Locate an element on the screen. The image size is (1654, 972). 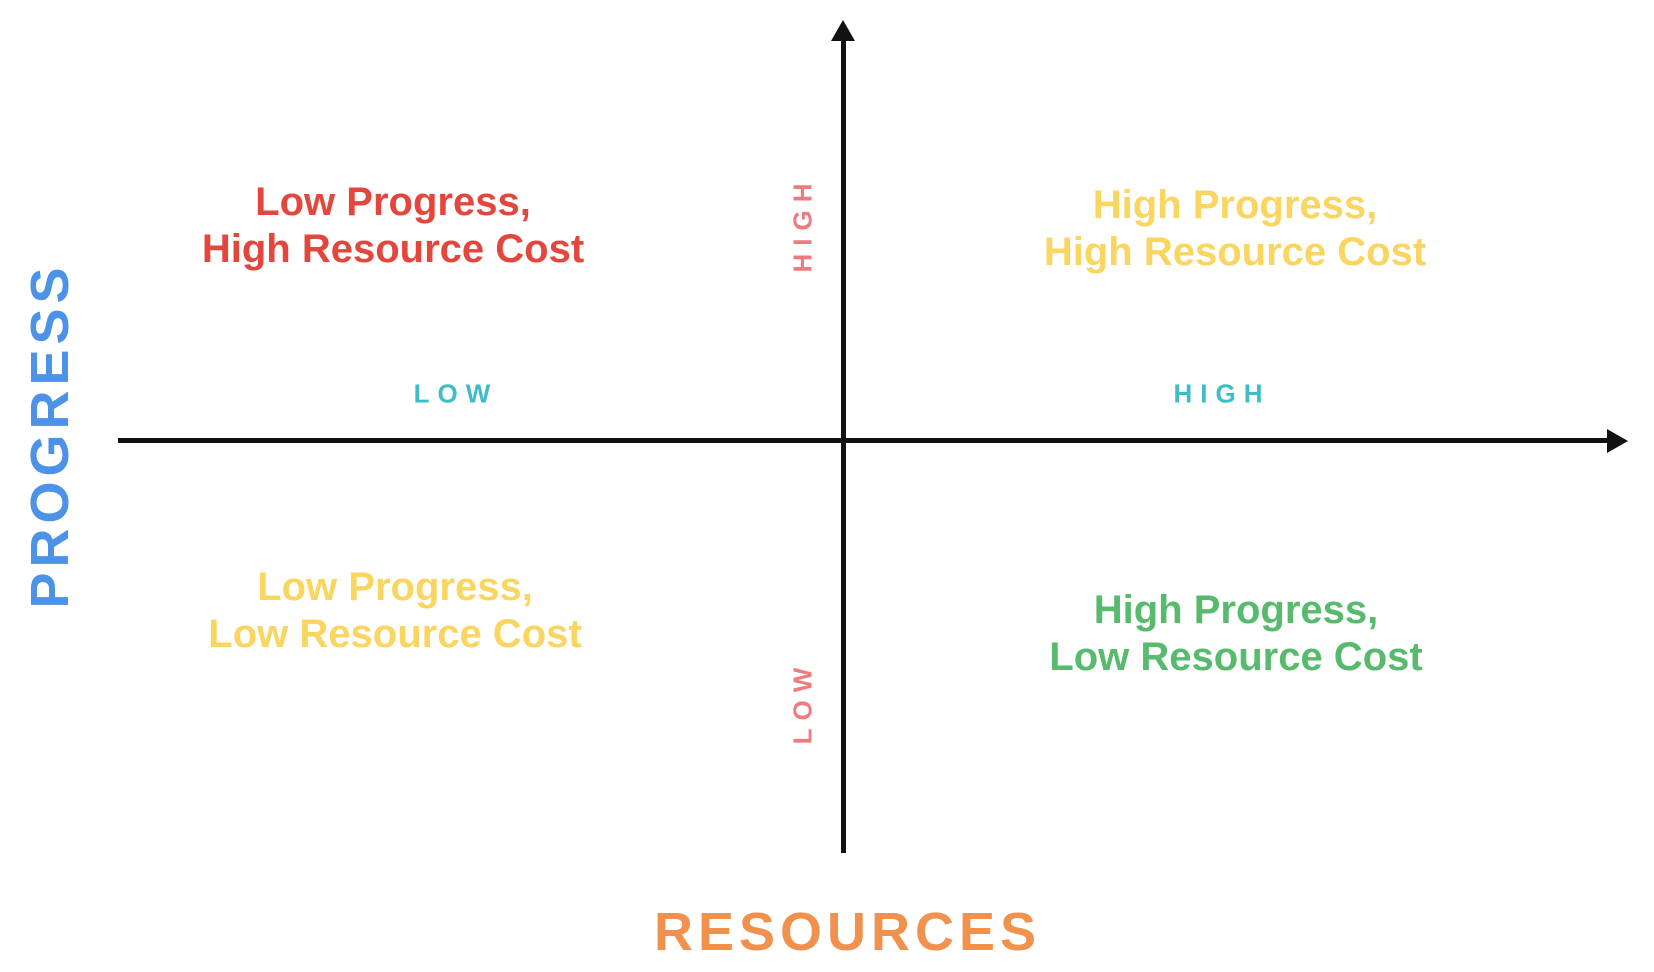
x-axis-line is located at coordinates (865, 440).